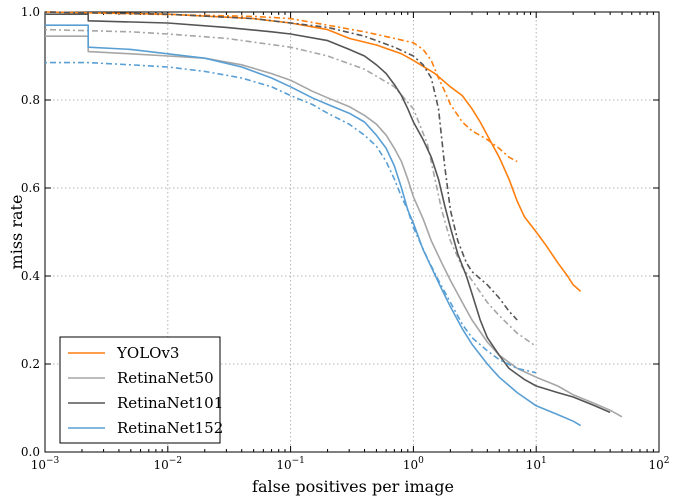 The height and width of the screenshot is (501, 677). What do you see at coordinates (30, 188) in the screenshot?
I see `y-tick-label: 0.6` at bounding box center [30, 188].